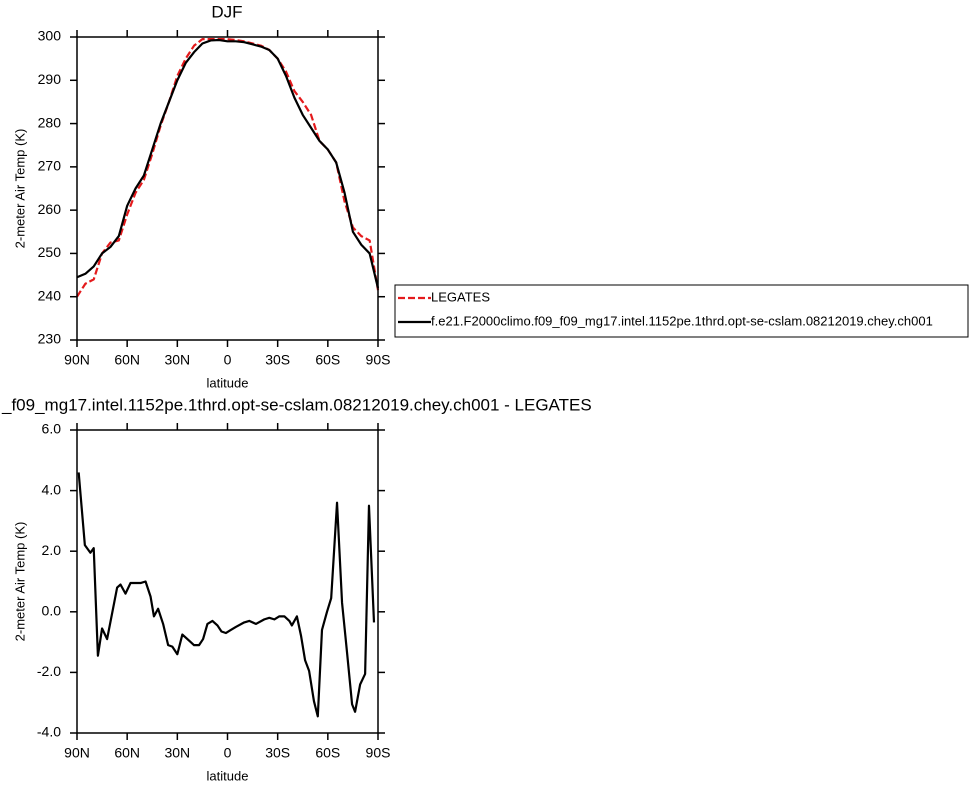 This screenshot has width=974, height=787. What do you see at coordinates (681, 311) in the screenshot?
I see `legend-box` at bounding box center [681, 311].